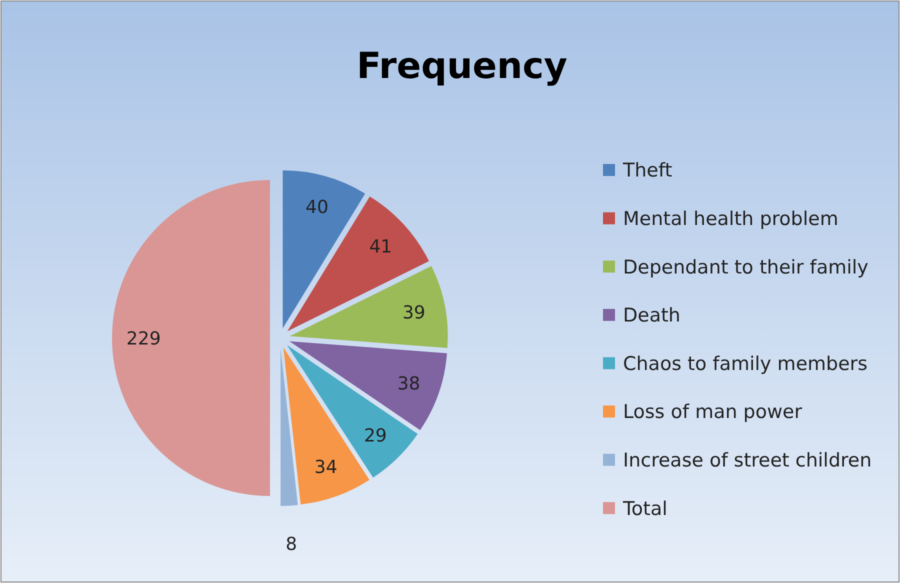 This screenshot has width=900, height=583. Describe the element at coordinates (380, 247) in the screenshot. I see `data-label: 41` at that location.